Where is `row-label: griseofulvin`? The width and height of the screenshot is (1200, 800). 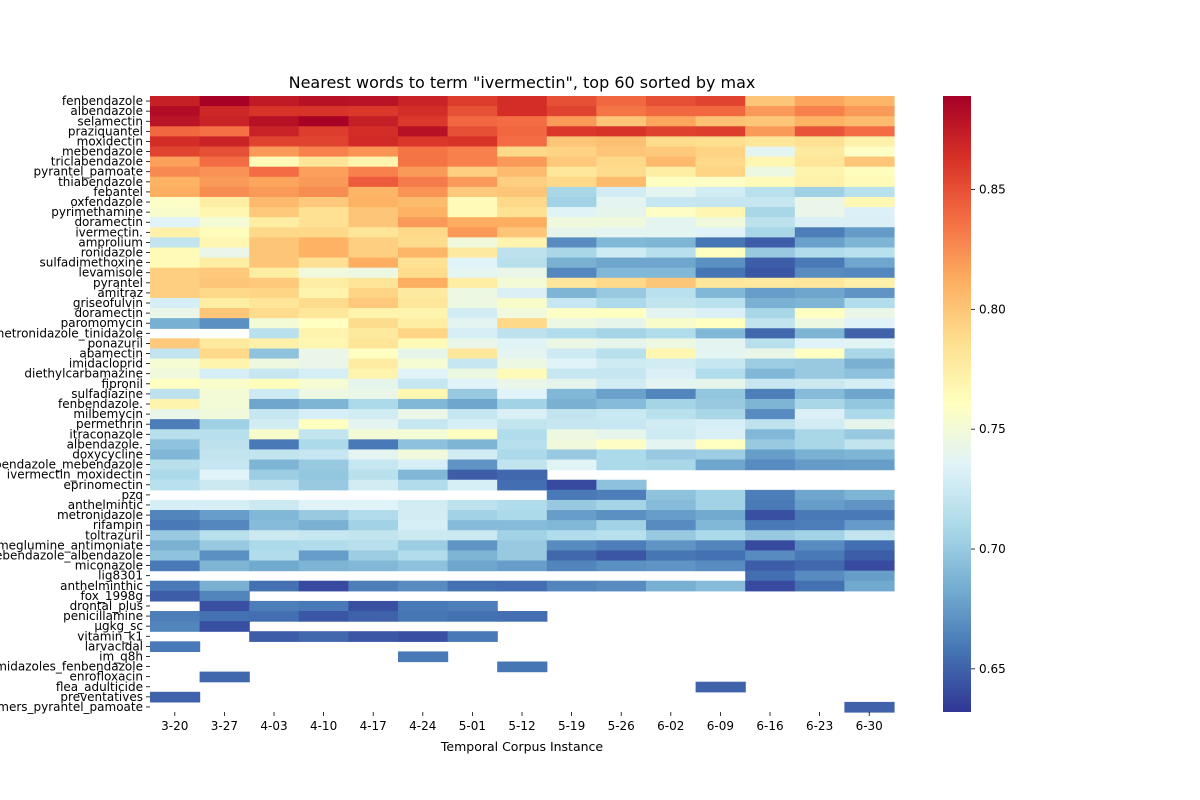
row-label: griseofulvin is located at coordinates (108, 303).